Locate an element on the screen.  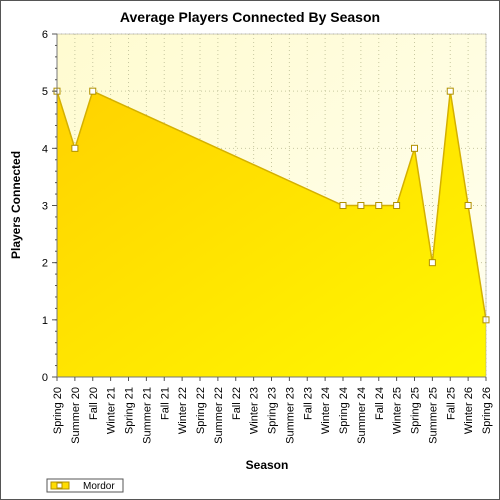
x-tick-label: Spring 21 is located at coordinates (130, 410).